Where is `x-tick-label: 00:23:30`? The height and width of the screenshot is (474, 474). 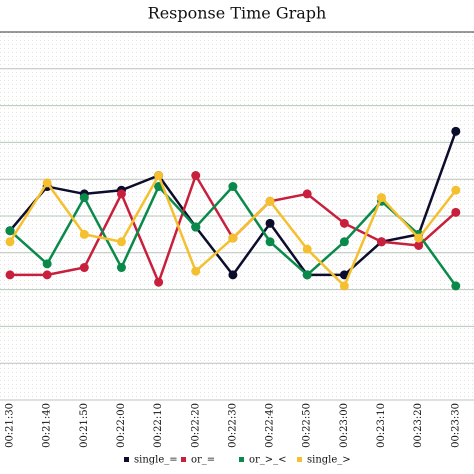
x-tick-label: 00:23:30 is located at coordinates (455, 425).